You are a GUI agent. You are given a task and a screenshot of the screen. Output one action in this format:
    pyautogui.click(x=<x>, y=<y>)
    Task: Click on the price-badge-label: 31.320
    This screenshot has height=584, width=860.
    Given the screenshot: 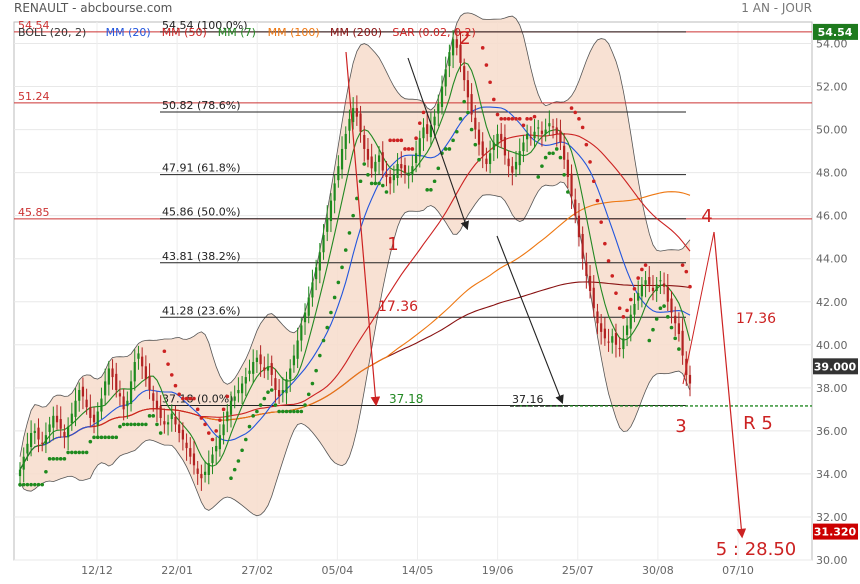 What is the action you would take?
    pyautogui.click(x=835, y=532)
    